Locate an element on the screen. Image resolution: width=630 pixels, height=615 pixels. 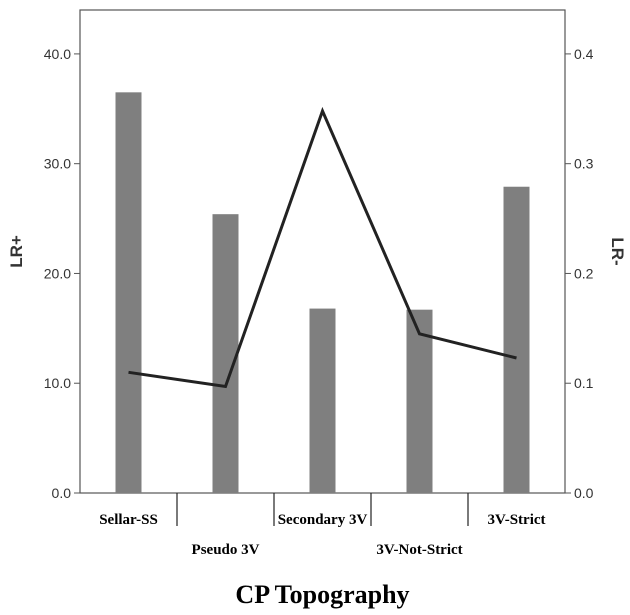
y-left-tick-label: 10.0 is located at coordinates (57, 383).